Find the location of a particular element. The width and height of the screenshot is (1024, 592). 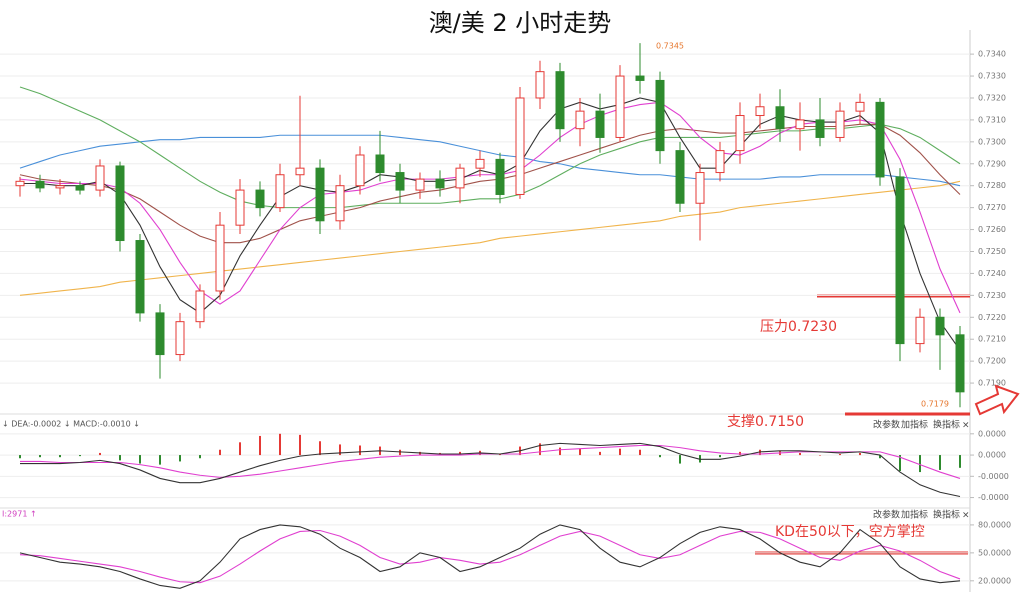

annotation: 0.7345 is located at coordinates (670, 46).